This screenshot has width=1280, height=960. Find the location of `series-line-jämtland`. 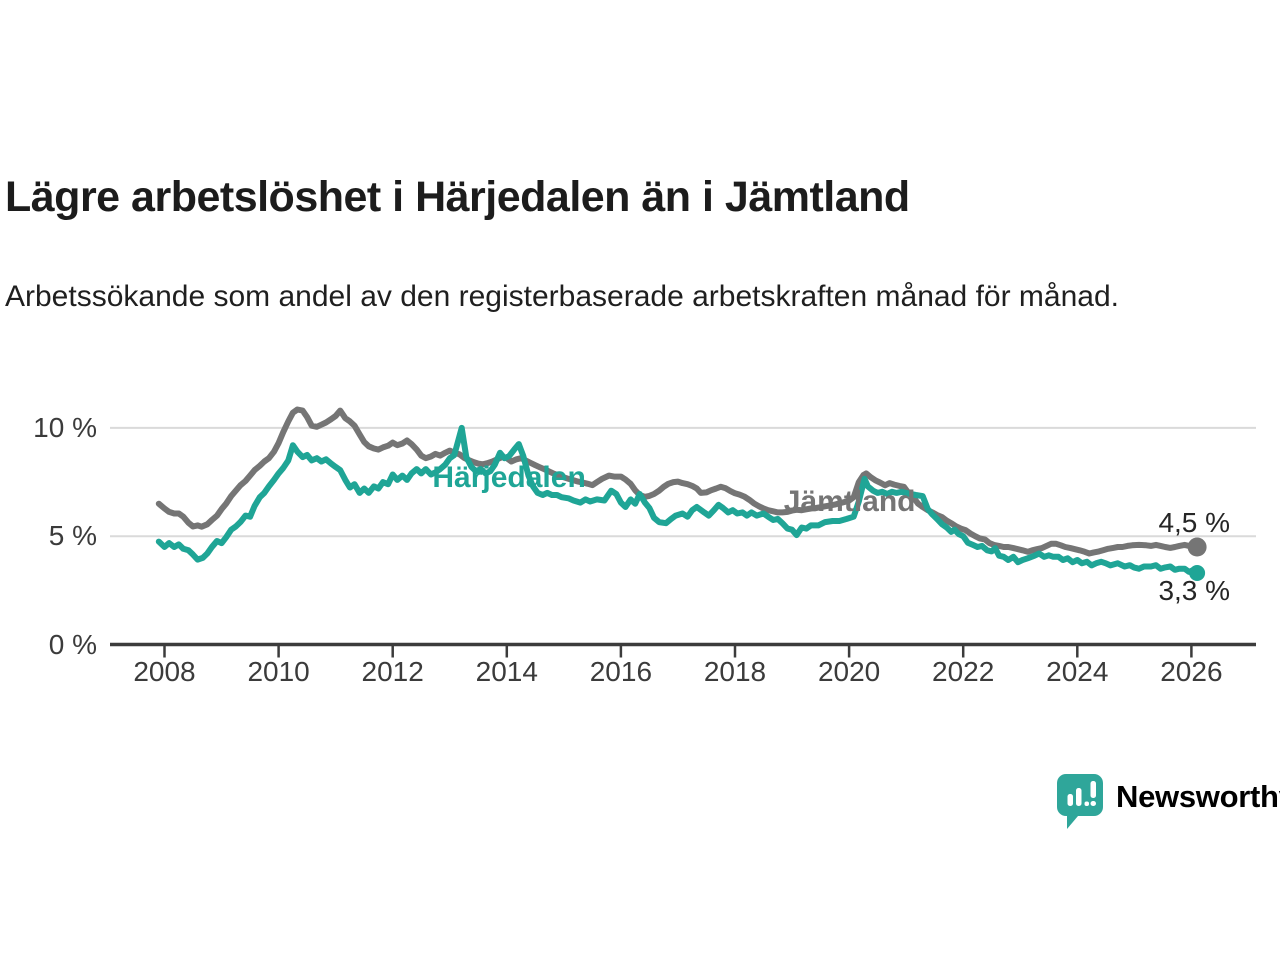

series-line-jämtland is located at coordinates (678, 481).